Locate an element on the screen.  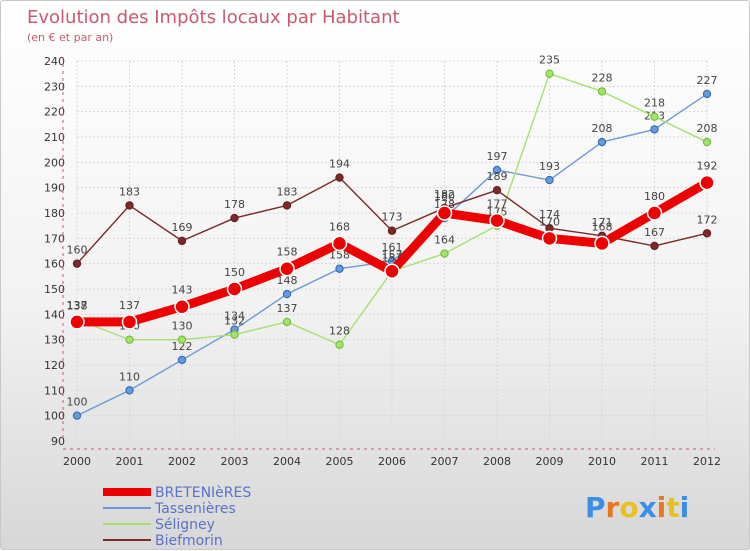
y-tick-label: 170 is located at coordinates (54, 238).